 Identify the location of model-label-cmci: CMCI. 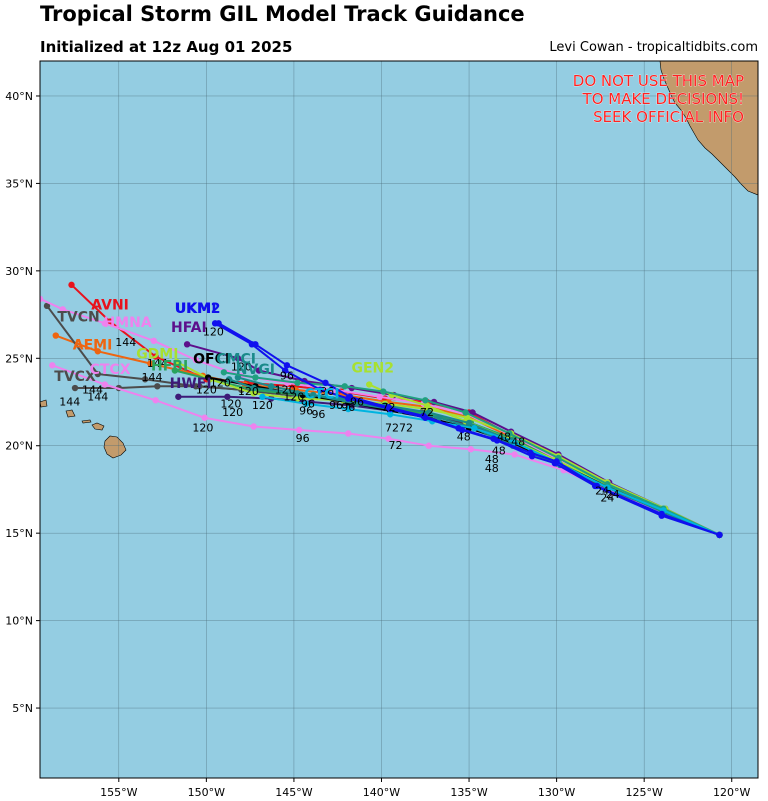
(236, 360).